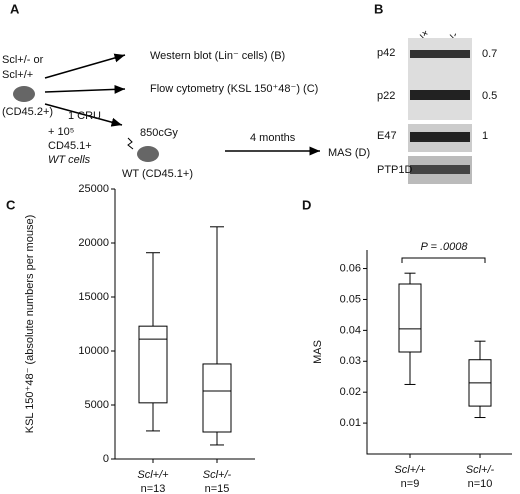 The image size is (520, 494). What do you see at coordinates (30, 324) in the screenshot?
I see `y-axis-label: KSL 150⁺48⁻ (absolute numbers per mouse)` at bounding box center [30, 324].